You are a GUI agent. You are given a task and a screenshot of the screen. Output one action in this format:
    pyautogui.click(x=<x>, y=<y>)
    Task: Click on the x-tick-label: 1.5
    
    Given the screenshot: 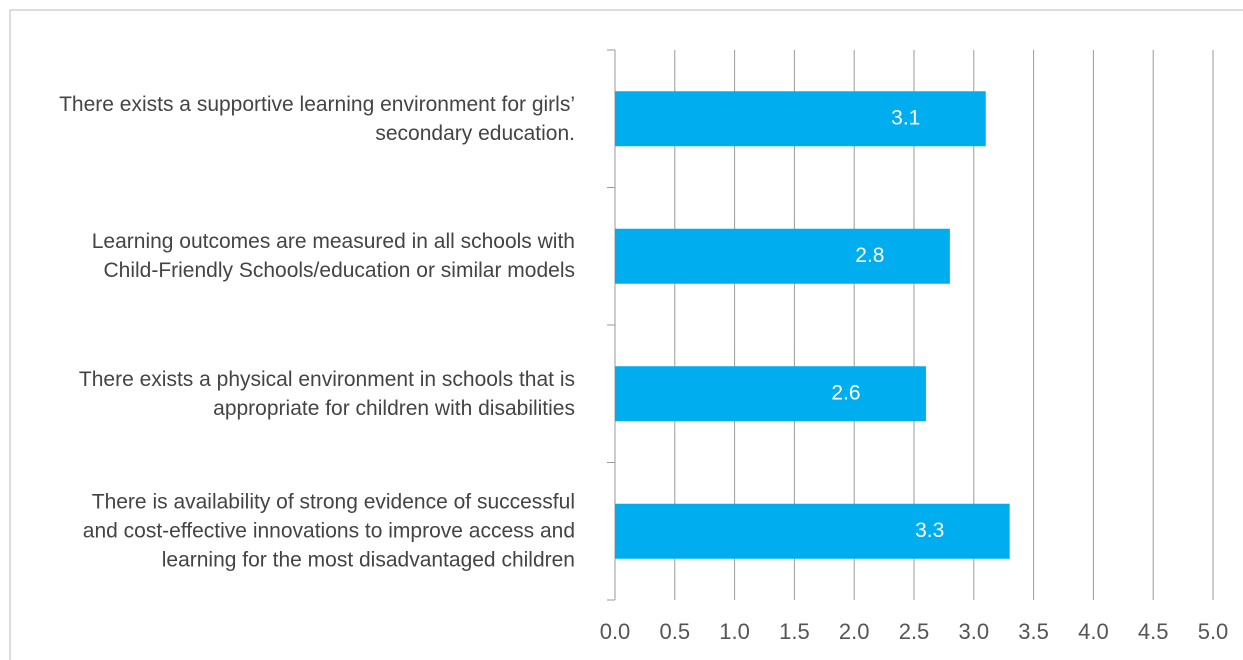 What is the action you would take?
    pyautogui.click(x=794, y=631)
    